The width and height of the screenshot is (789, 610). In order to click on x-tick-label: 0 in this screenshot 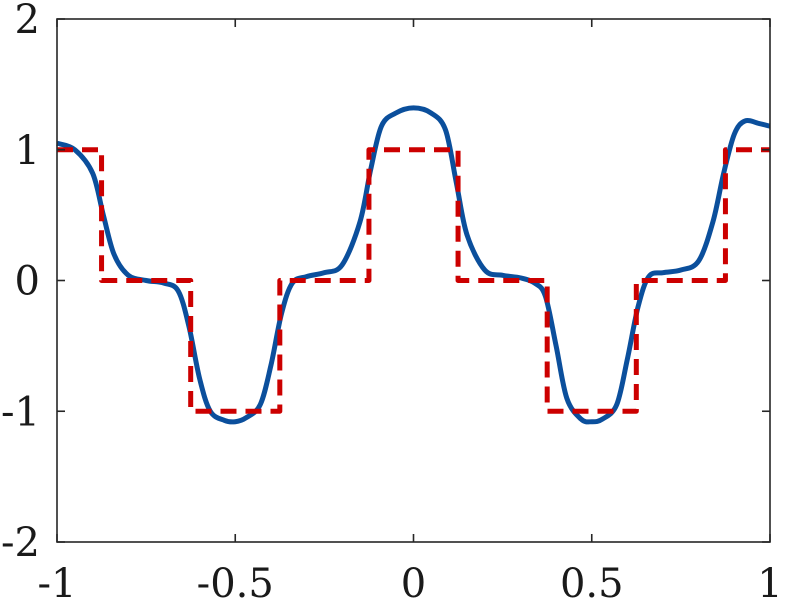, I will do `click(413, 584)`.